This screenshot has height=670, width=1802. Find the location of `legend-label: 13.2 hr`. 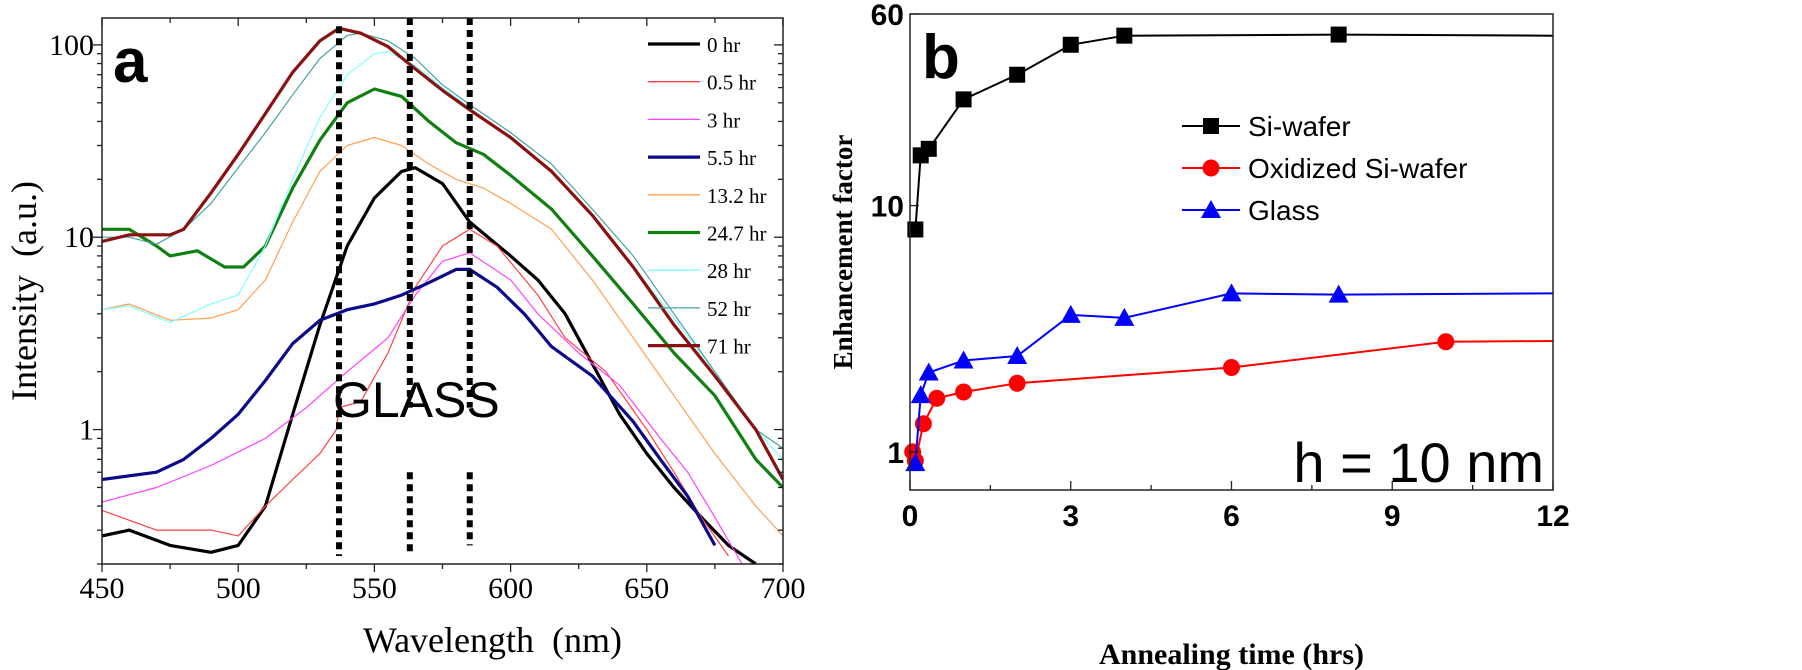

legend-label: 13.2 hr is located at coordinates (737, 196).